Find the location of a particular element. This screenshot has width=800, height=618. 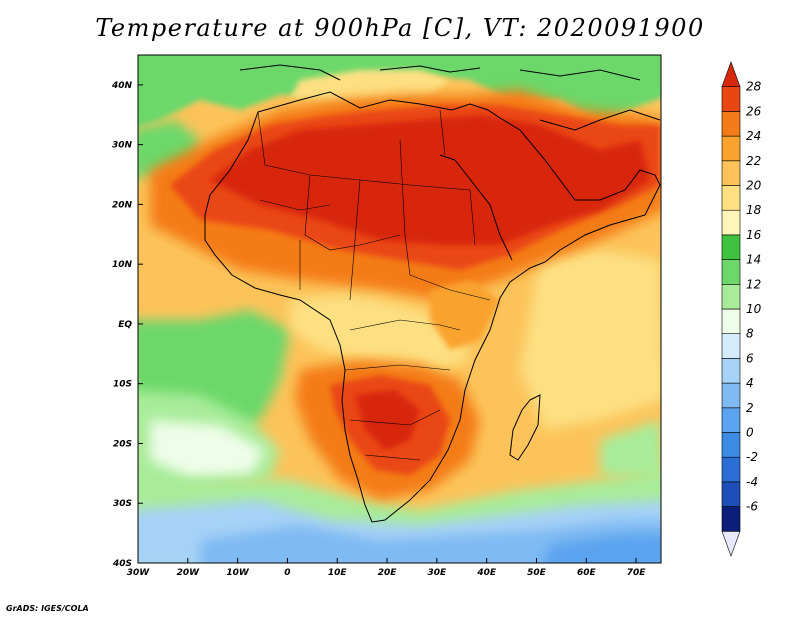

lat-tick-label: 30S is located at coordinates (122, 504).